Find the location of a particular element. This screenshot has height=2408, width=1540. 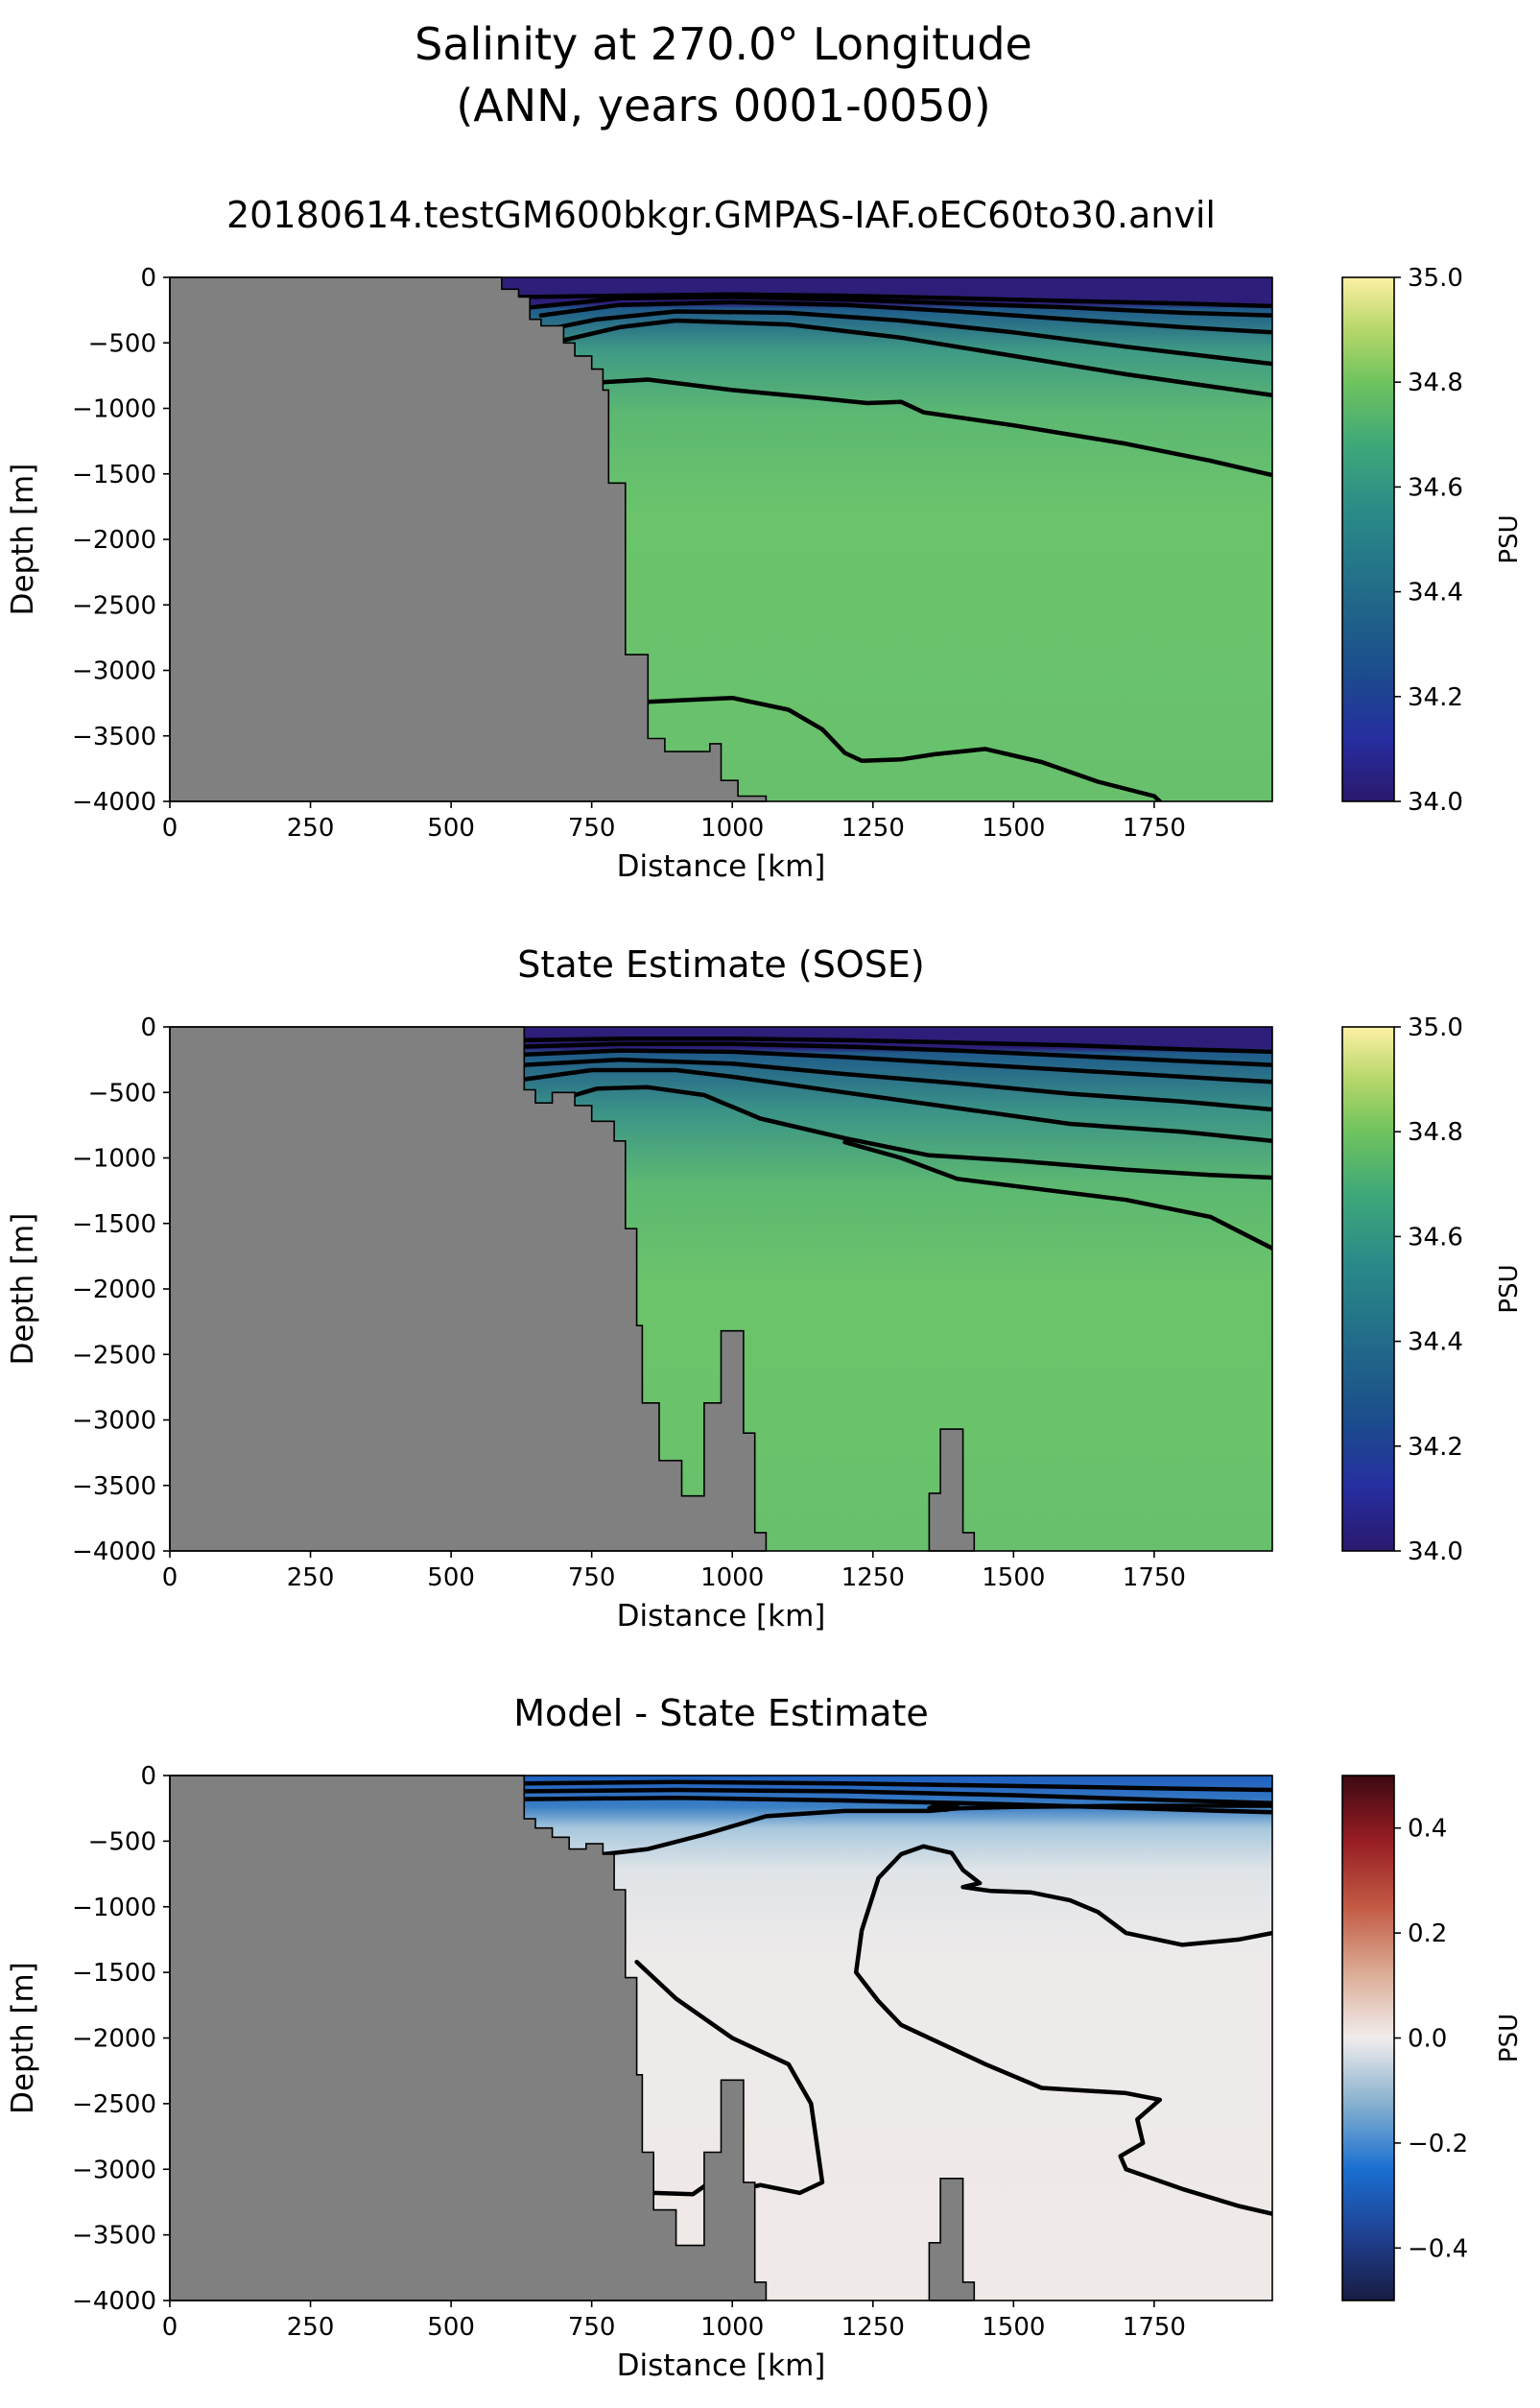

colorbar-tick-label: 35.0 is located at coordinates (1435, 279).